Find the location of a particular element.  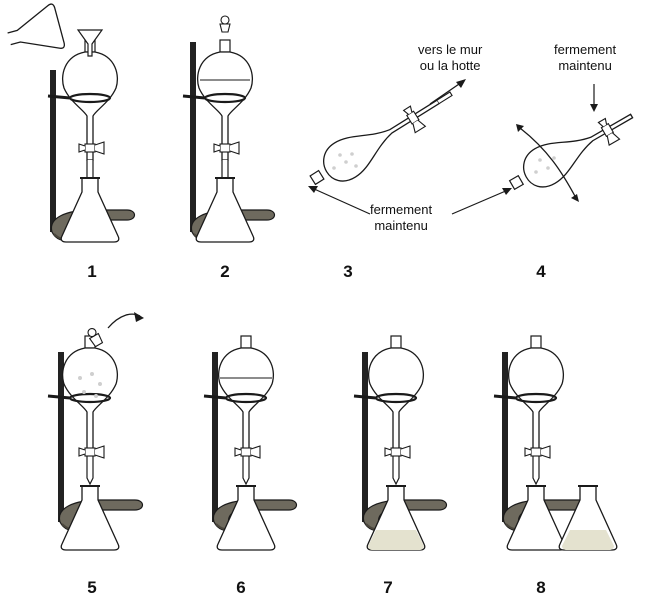

vent-line-1: vers le mur is located at coordinates (450, 49).